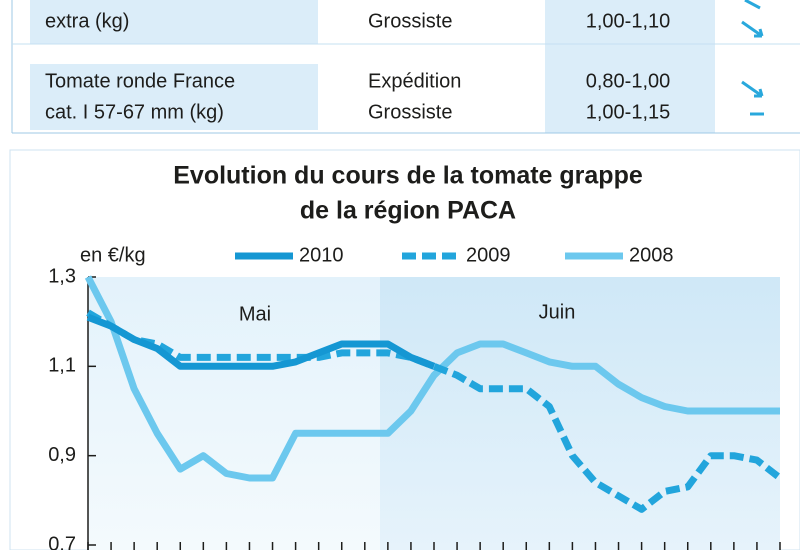 This screenshot has width=800, height=550. What do you see at coordinates (752, 58) in the screenshot?
I see `trend-icons` at bounding box center [752, 58].